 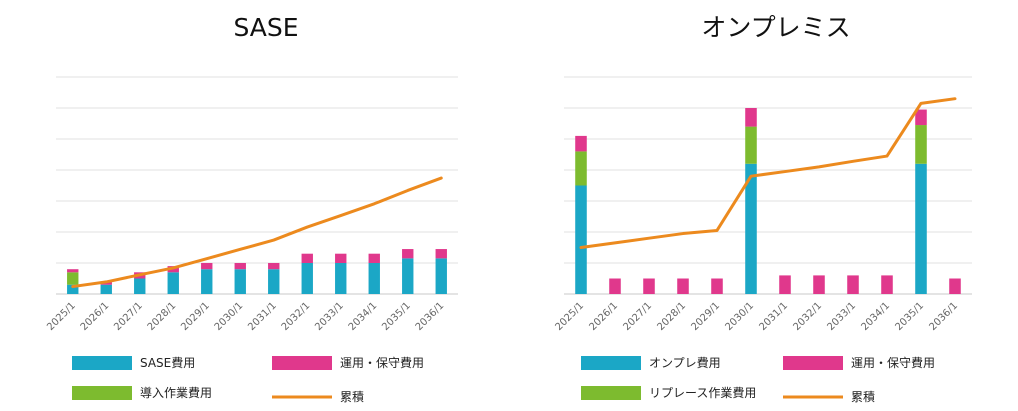 I want to click on legend-label: 導入作業費用, so click(x=176, y=392).